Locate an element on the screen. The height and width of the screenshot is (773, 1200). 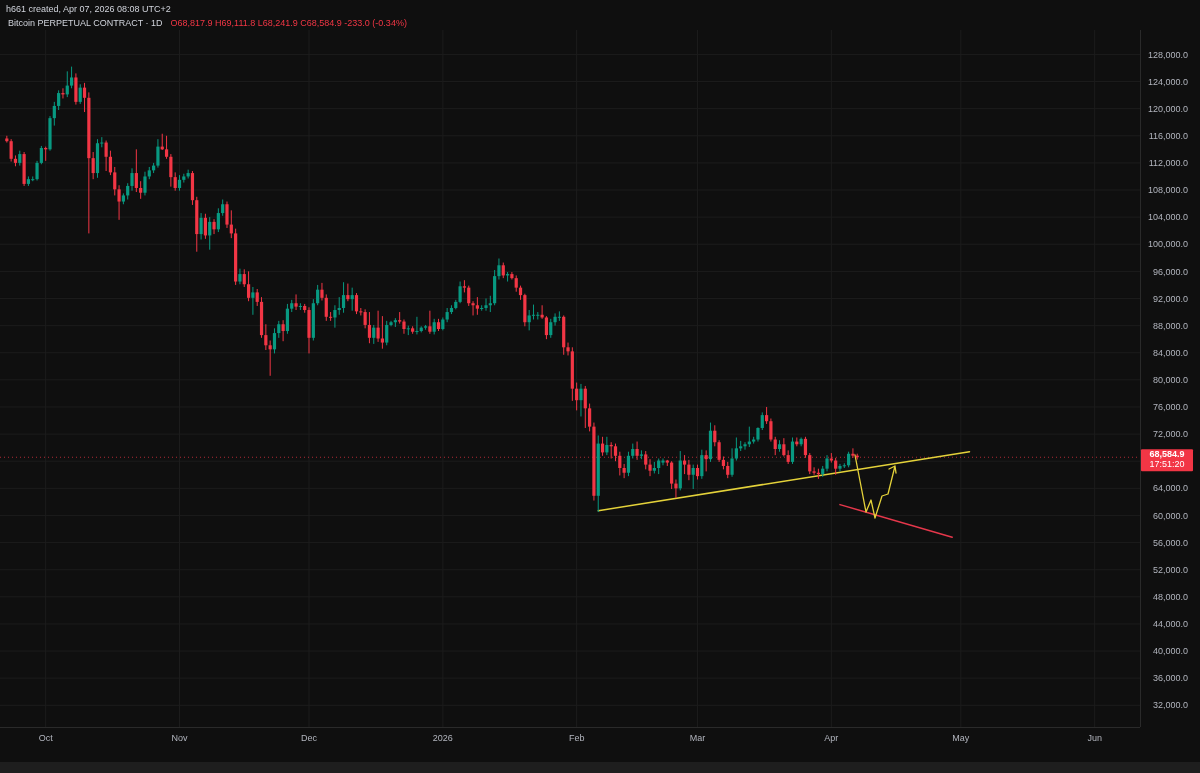
ref-line-label: 68,584.9 is located at coordinates (1167, 454).